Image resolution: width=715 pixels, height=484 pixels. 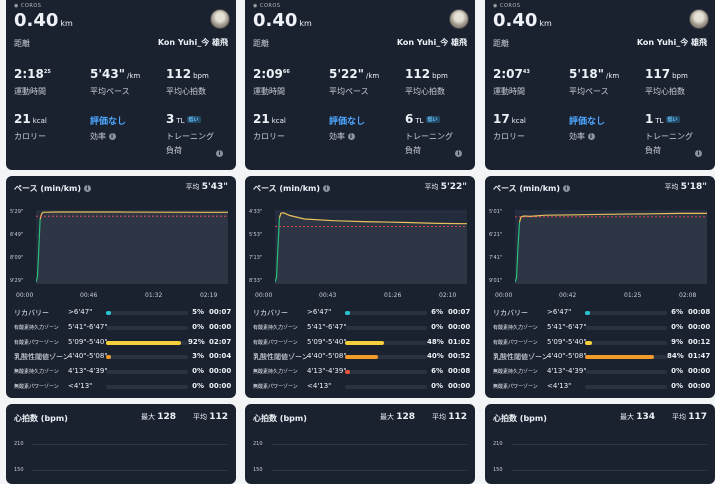 I want to click on coros-logo: ◉ COROS, so click(x=507, y=6).